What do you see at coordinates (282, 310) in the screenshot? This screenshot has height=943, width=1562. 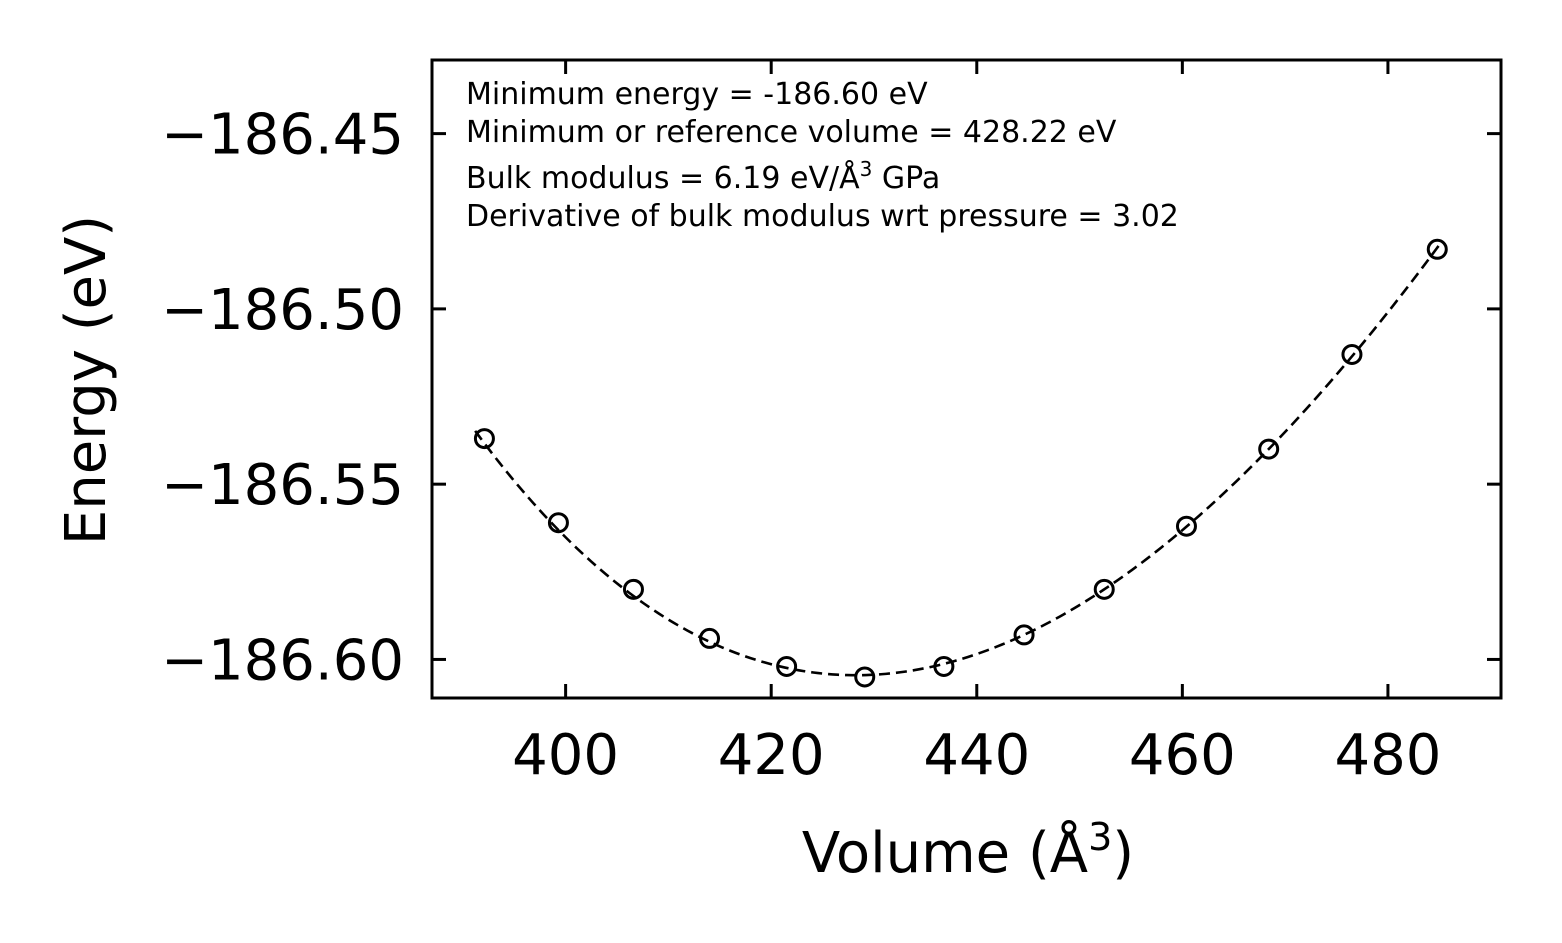 I see `y-tick-label: −186.50` at bounding box center [282, 310].